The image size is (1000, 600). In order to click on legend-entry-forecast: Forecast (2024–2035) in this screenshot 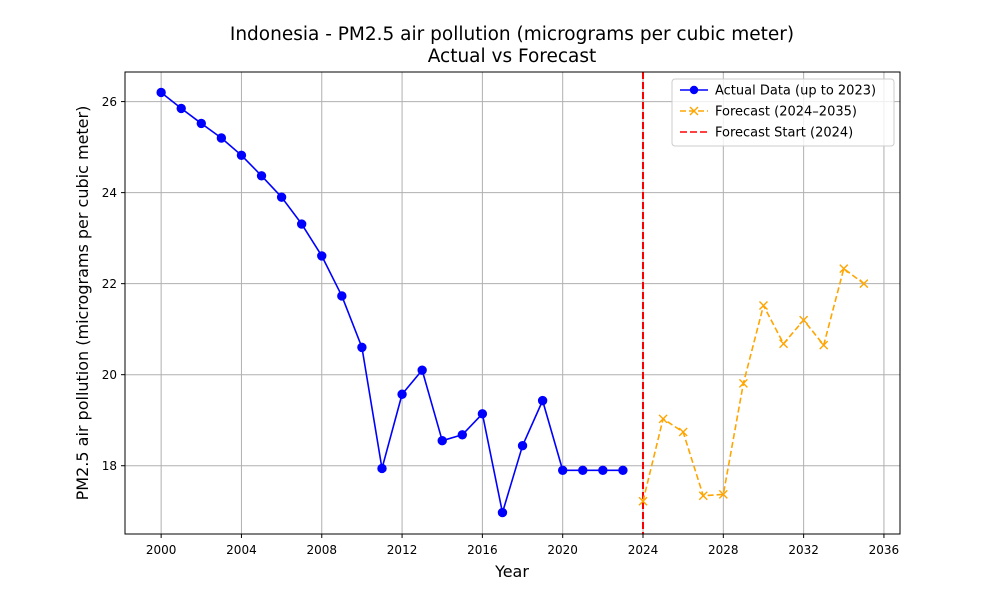, I will do `click(768, 112)`.